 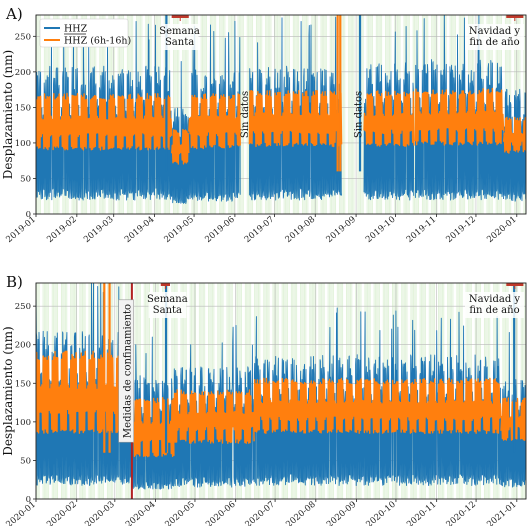 I want to click on x-tick-label: 2021-01, so click(x=501, y=513).